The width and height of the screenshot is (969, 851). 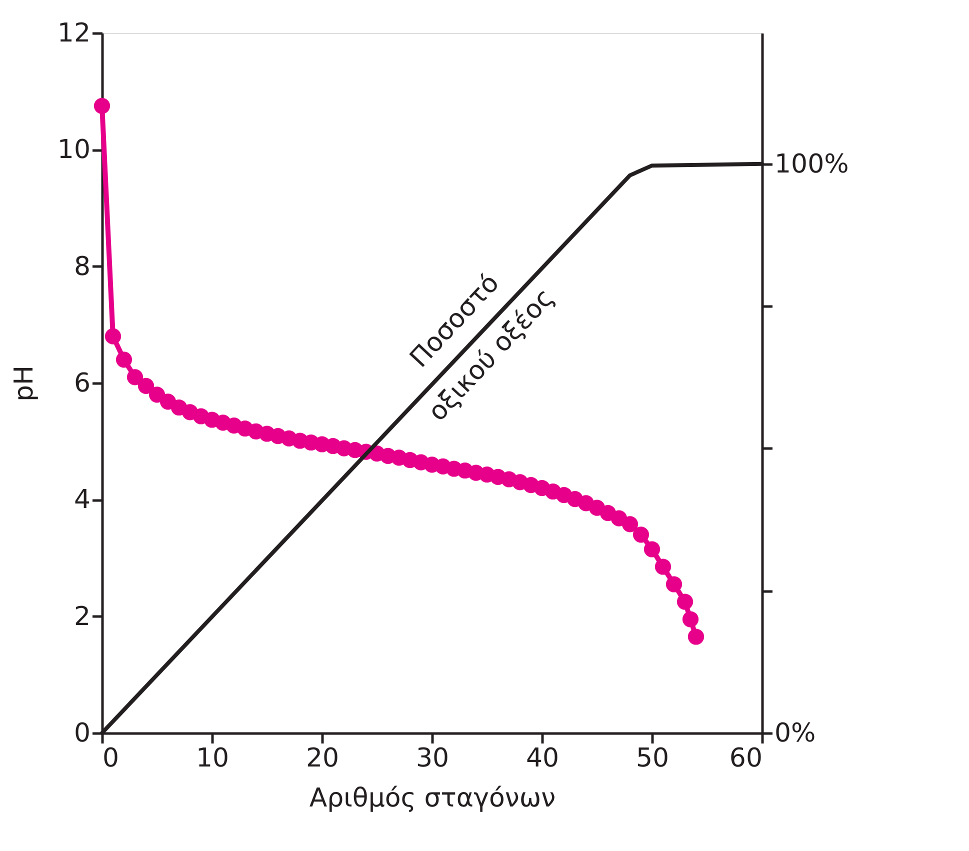 What do you see at coordinates (24, 383) in the screenshot?
I see `y-axis-title: pH` at bounding box center [24, 383].